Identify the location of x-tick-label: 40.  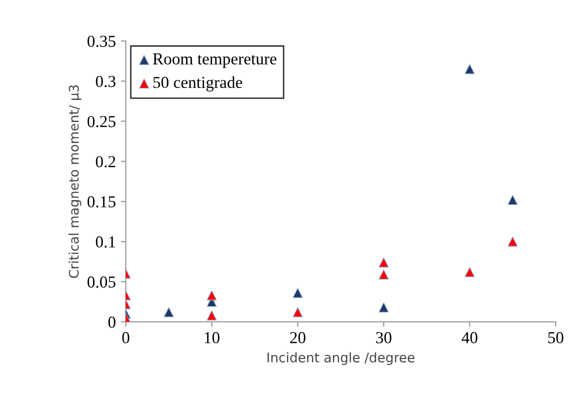
(470, 338).